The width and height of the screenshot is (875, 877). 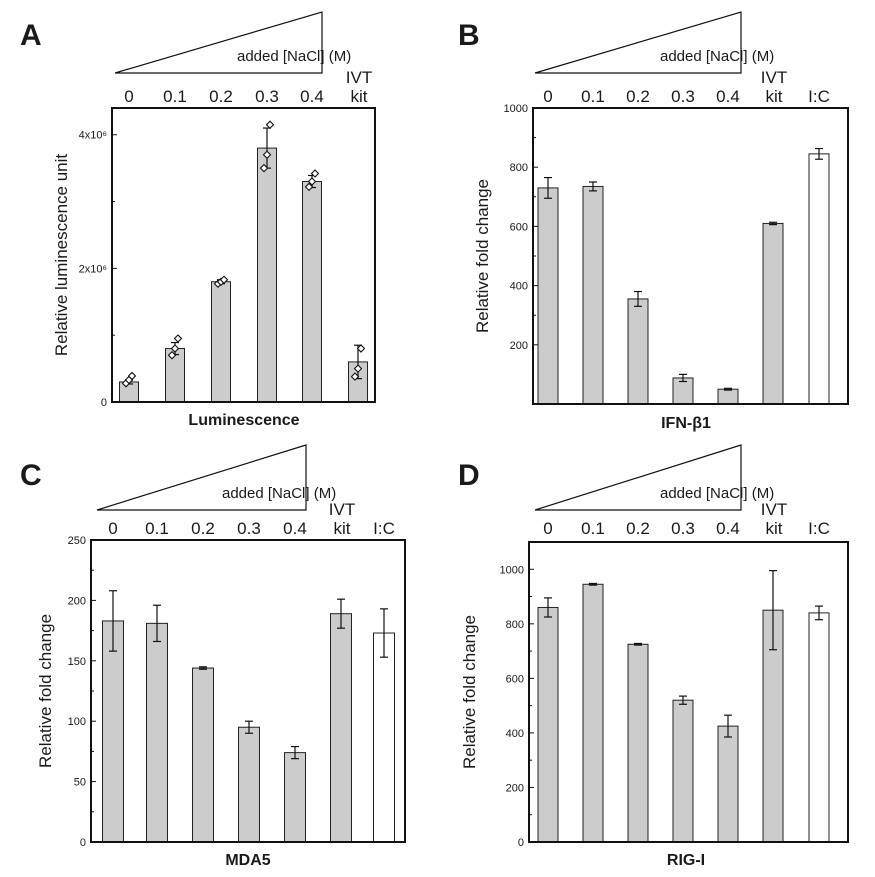 I want to click on panel-letter: A, so click(x=31, y=35).